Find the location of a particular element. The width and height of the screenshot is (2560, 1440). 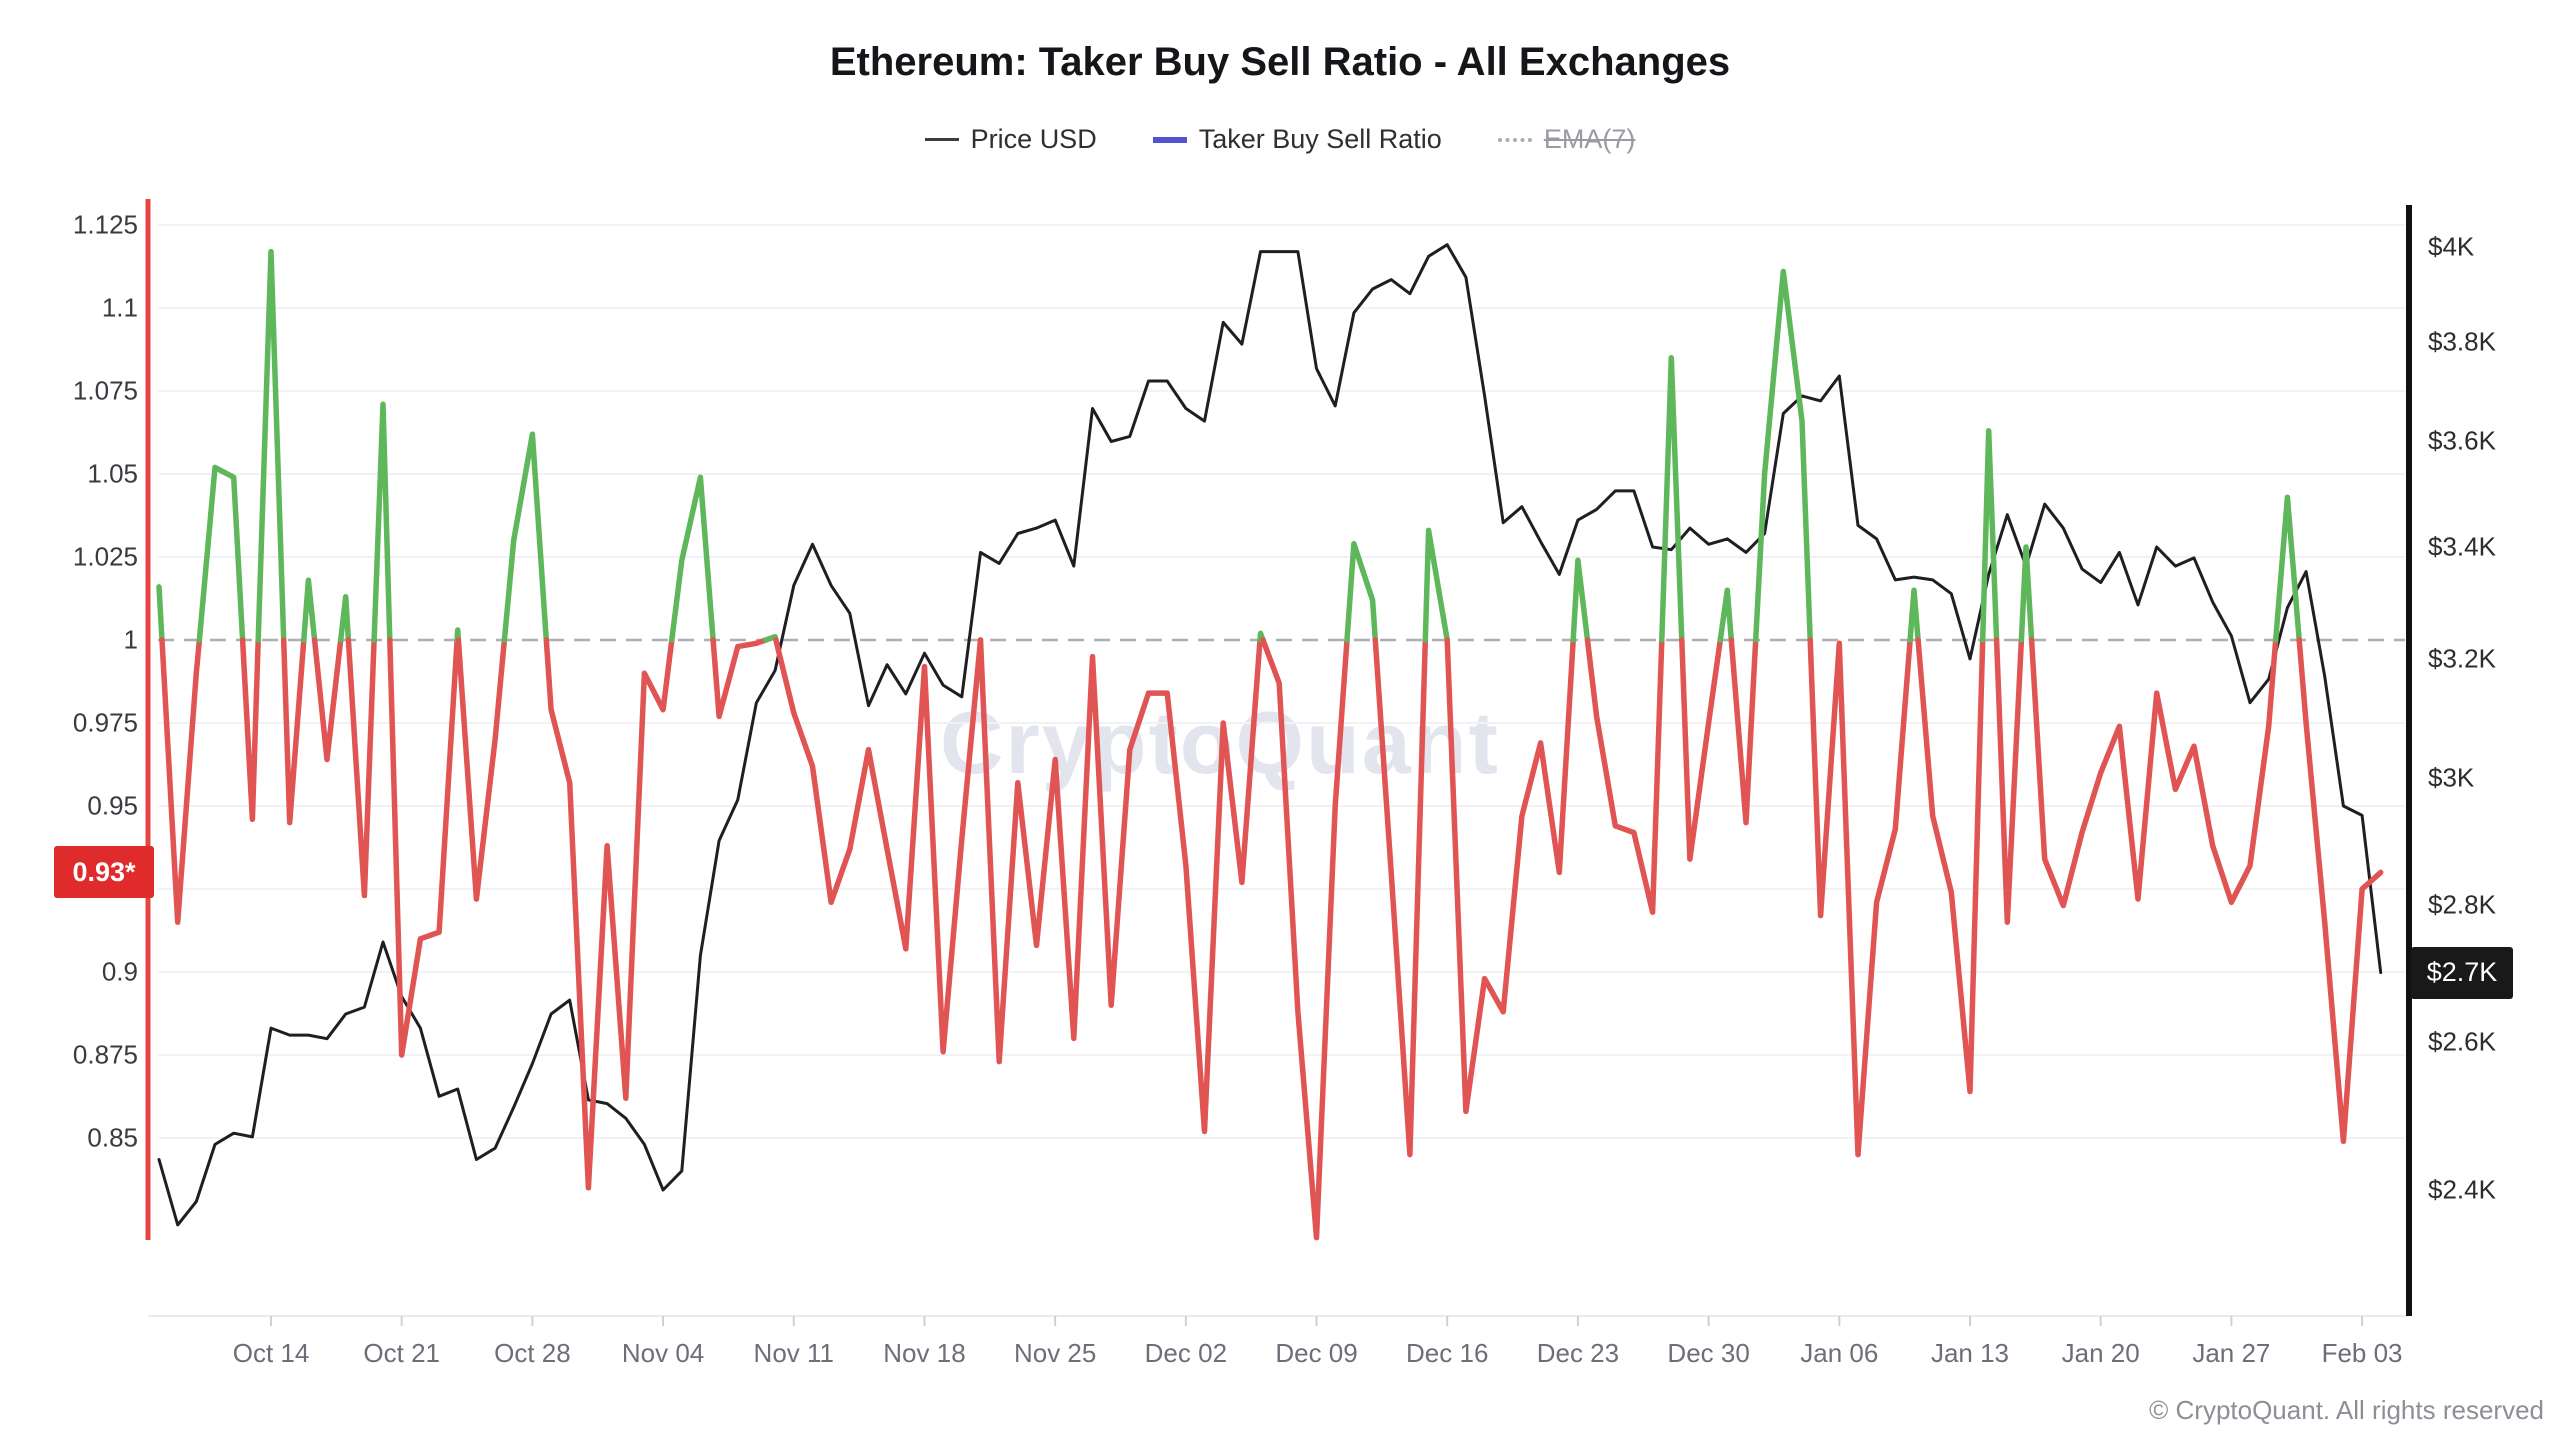

date-axis-label: Jan 20 is located at coordinates (2100, 1353).